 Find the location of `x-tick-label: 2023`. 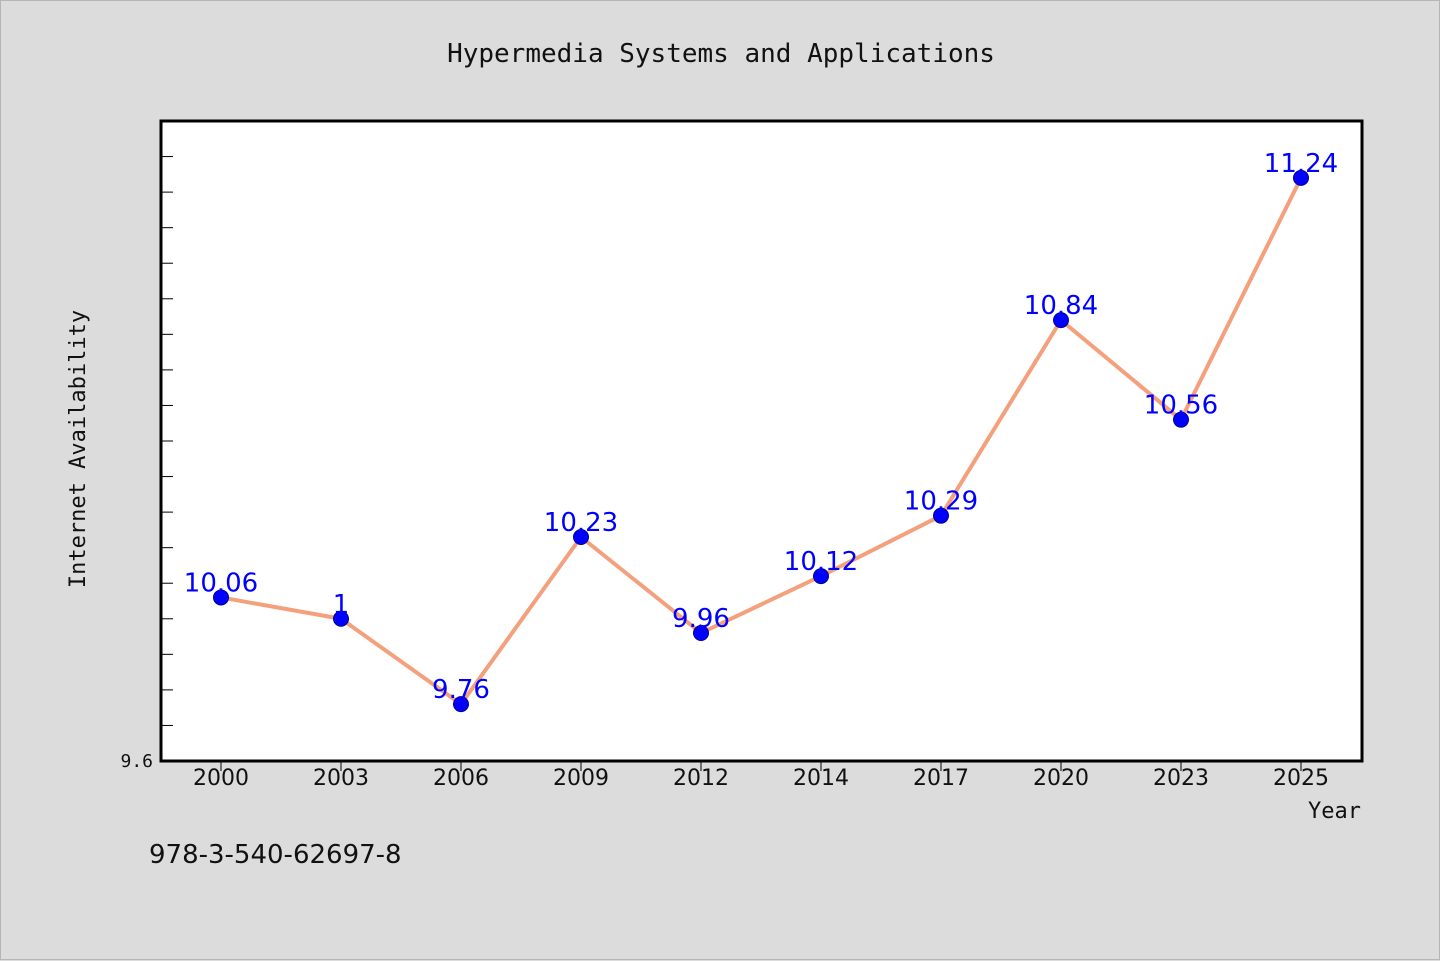

x-tick-label: 2023 is located at coordinates (1181, 778).